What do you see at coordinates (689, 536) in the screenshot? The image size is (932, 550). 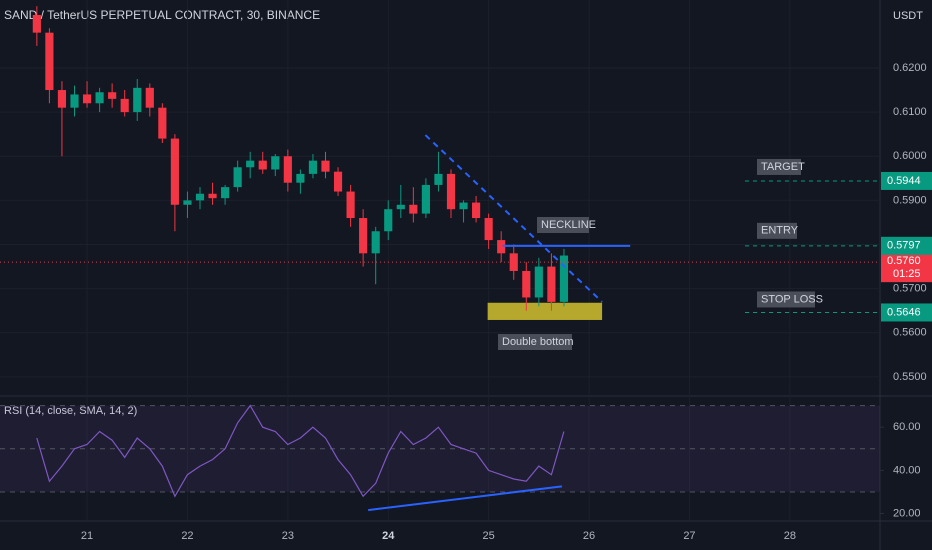 I see `x-tick-label: 27` at bounding box center [689, 536].